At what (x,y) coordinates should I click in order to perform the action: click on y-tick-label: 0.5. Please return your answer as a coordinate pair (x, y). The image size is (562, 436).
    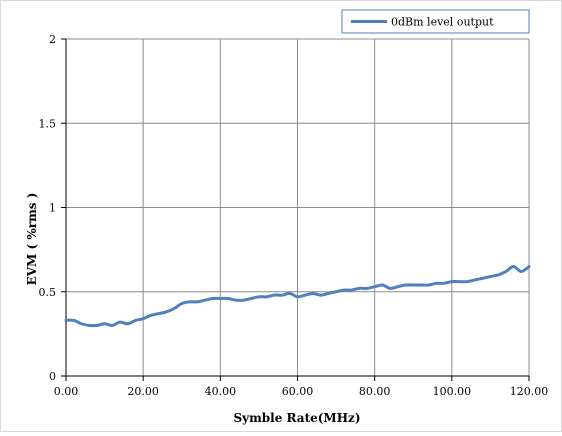
    Looking at the image, I should click on (48, 292).